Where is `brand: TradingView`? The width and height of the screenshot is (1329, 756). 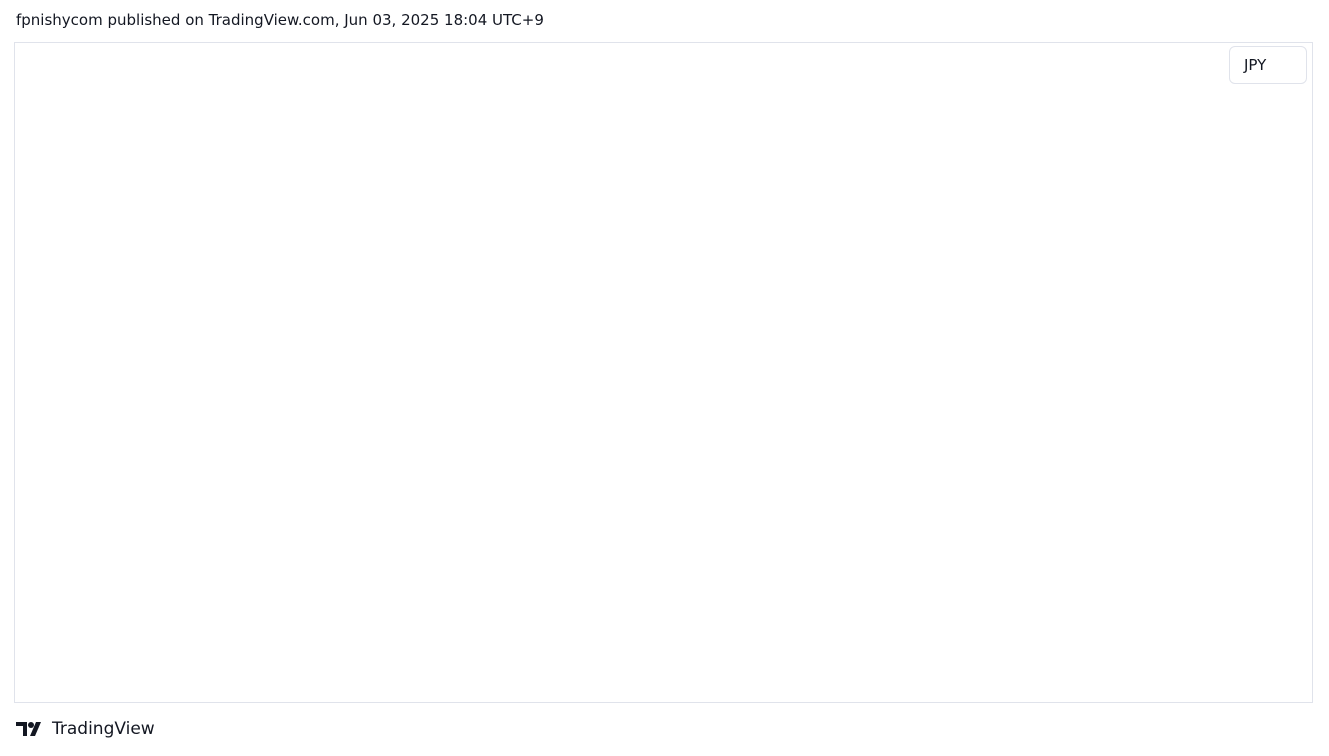 brand: TradingView is located at coordinates (103, 729).